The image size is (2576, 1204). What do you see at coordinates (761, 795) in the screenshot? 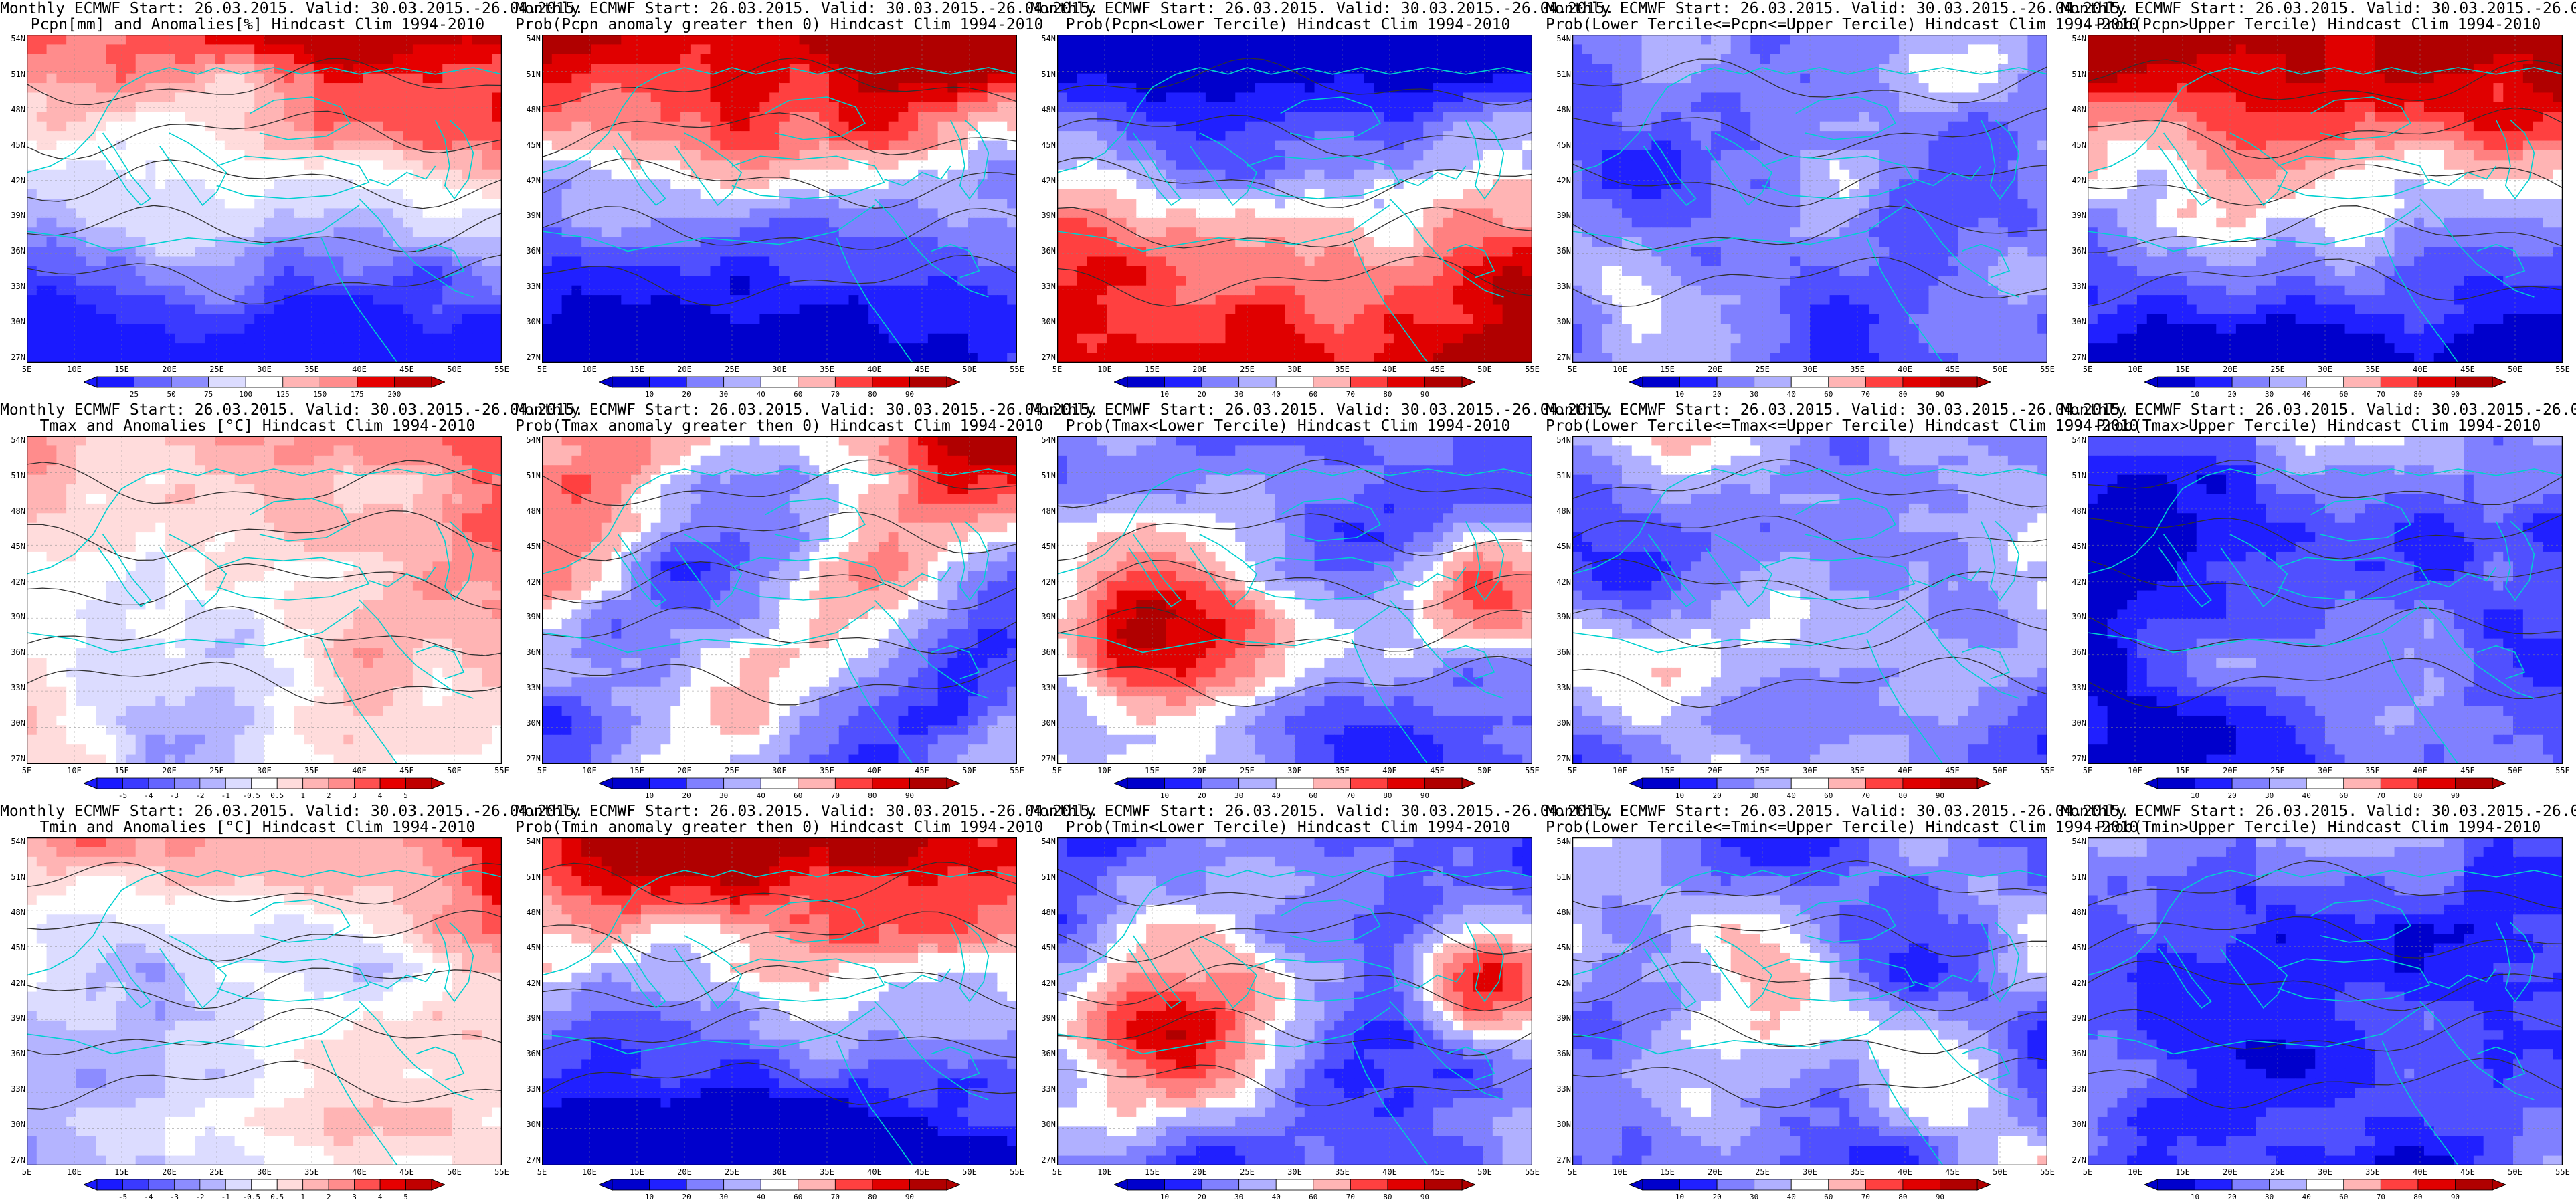
I see `colorbar-tick-label: 40` at bounding box center [761, 795].